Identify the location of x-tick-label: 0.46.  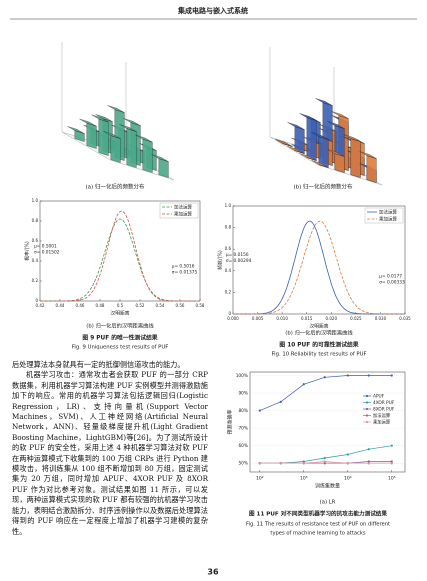
(80, 305).